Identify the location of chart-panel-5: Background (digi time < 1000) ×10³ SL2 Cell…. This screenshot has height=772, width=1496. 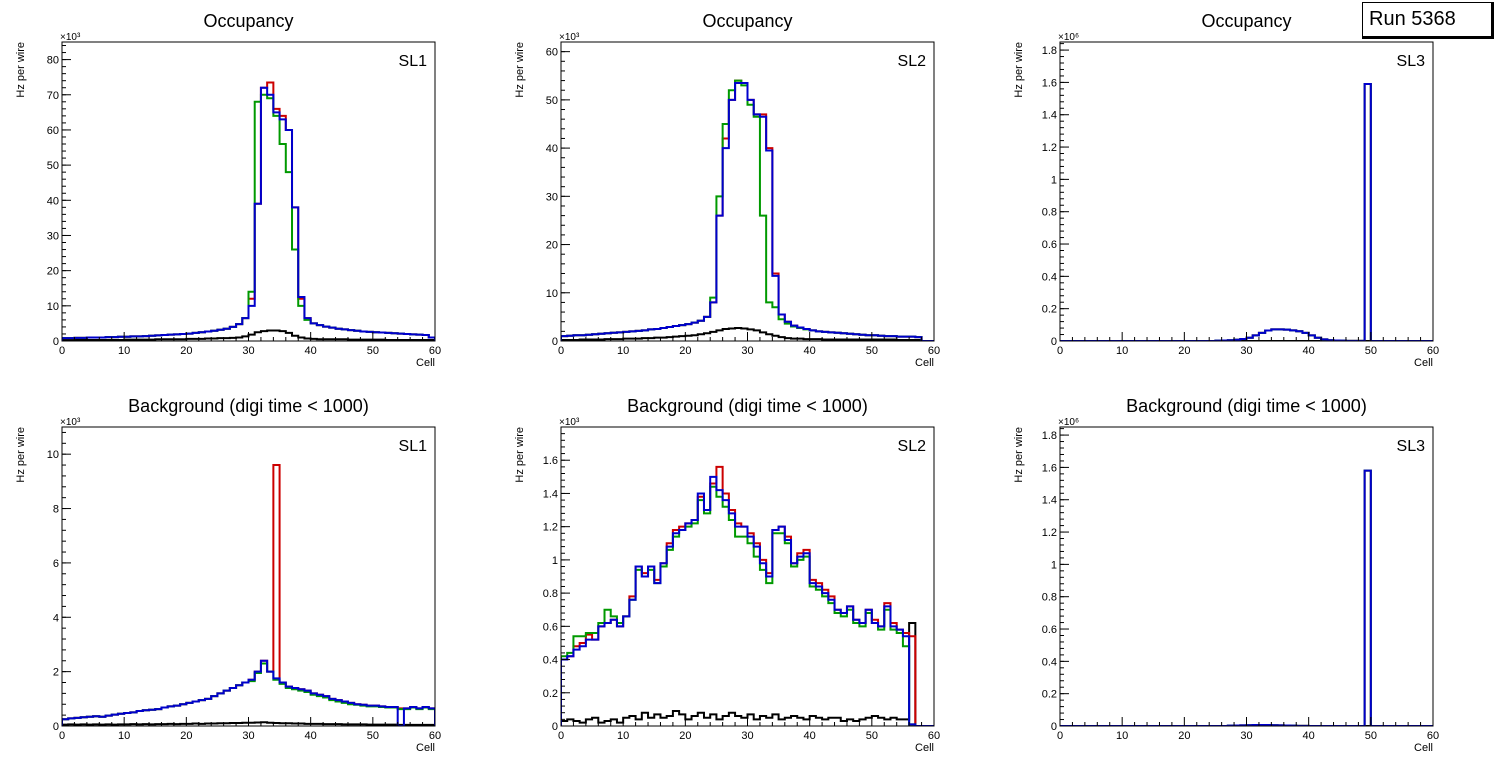
(727, 575).